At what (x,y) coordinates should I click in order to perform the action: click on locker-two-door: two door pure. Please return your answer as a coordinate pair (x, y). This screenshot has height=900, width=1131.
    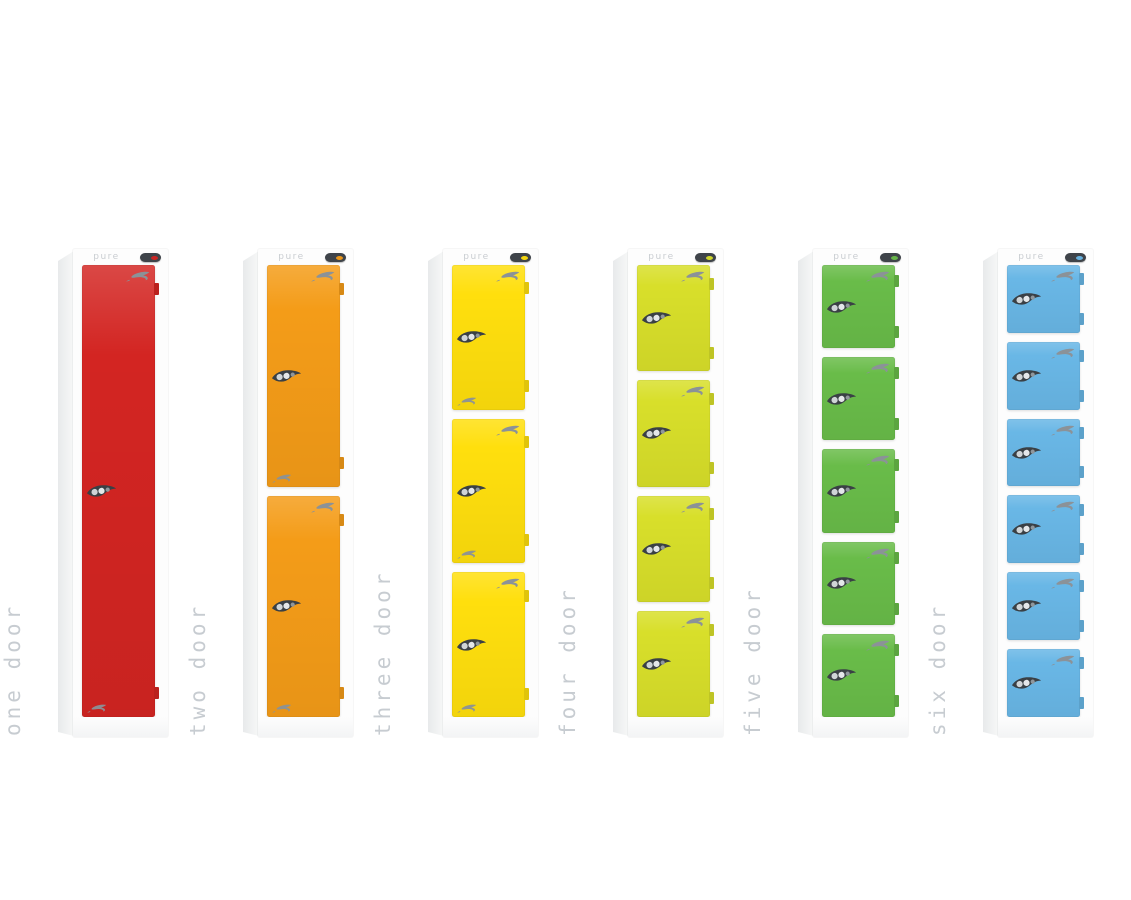
    Looking at the image, I should click on (270, 493).